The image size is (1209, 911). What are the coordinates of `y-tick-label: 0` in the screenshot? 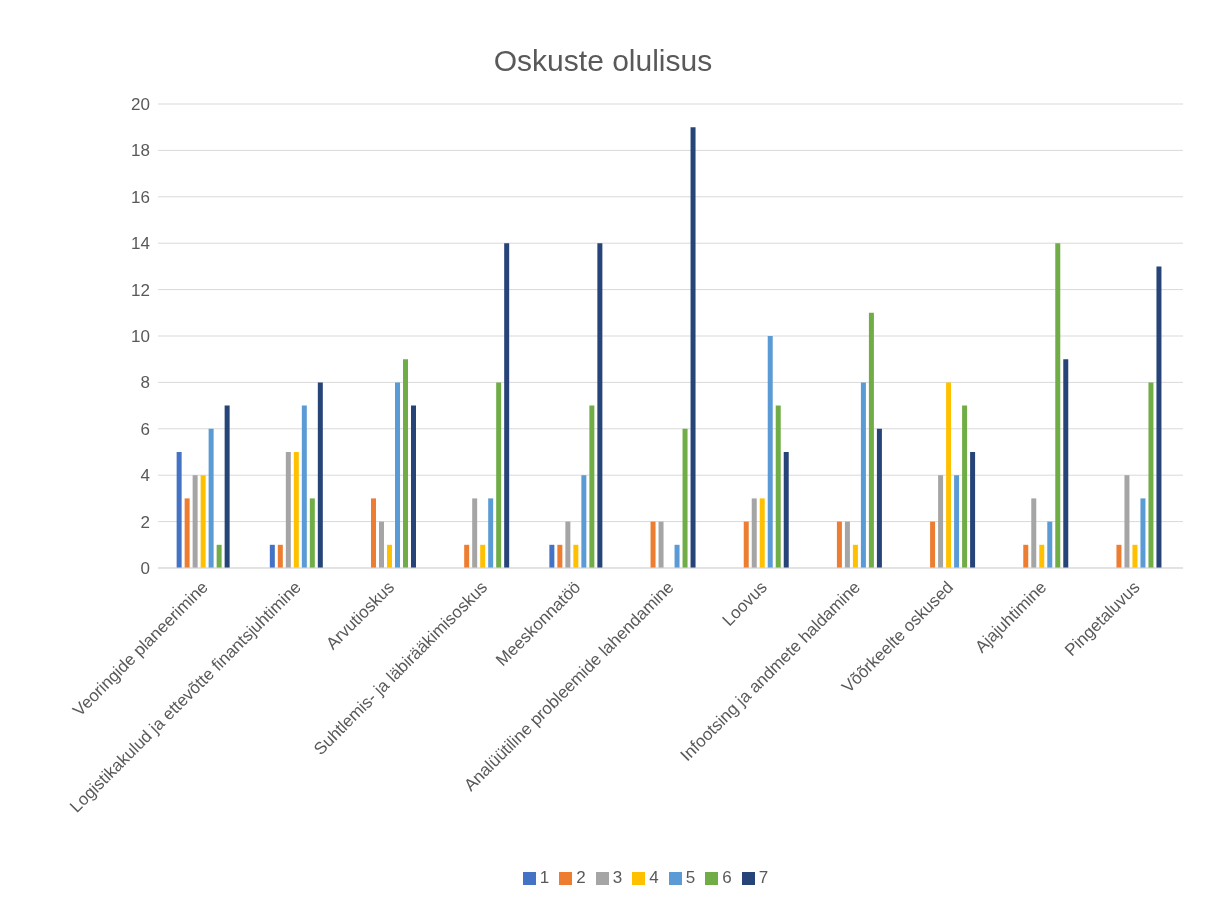 It's located at (145, 569).